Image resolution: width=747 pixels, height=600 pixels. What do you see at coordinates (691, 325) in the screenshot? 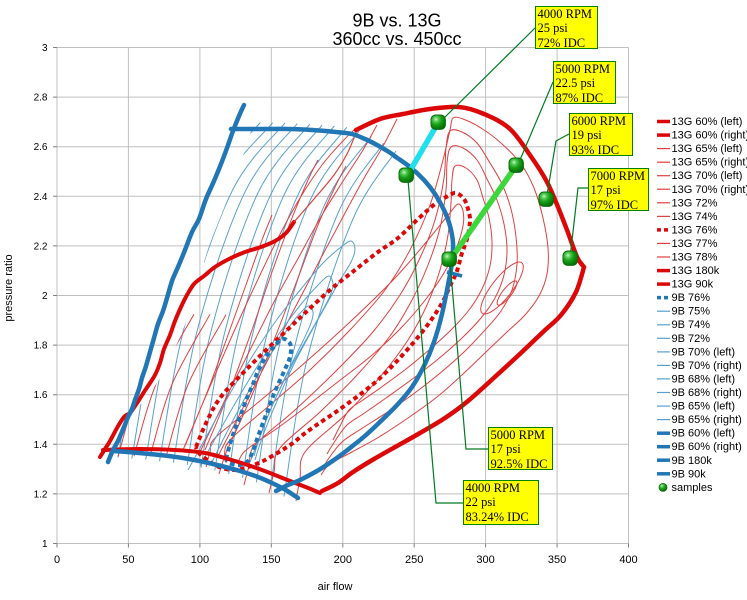
I see `svg-text: 9B 74%` at bounding box center [691, 325].